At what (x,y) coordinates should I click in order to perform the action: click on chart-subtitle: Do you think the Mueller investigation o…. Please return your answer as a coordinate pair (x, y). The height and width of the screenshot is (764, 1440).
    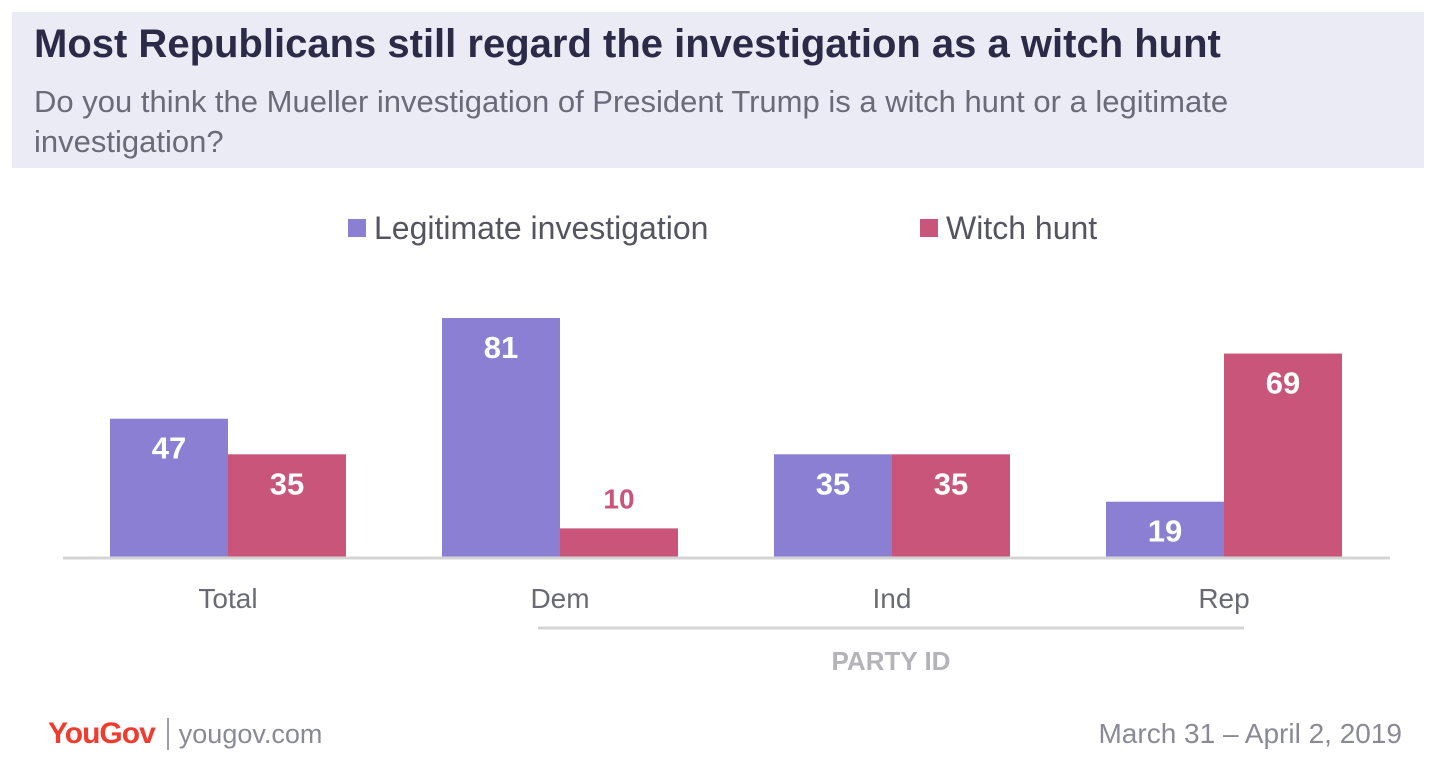
    Looking at the image, I should click on (631, 121).